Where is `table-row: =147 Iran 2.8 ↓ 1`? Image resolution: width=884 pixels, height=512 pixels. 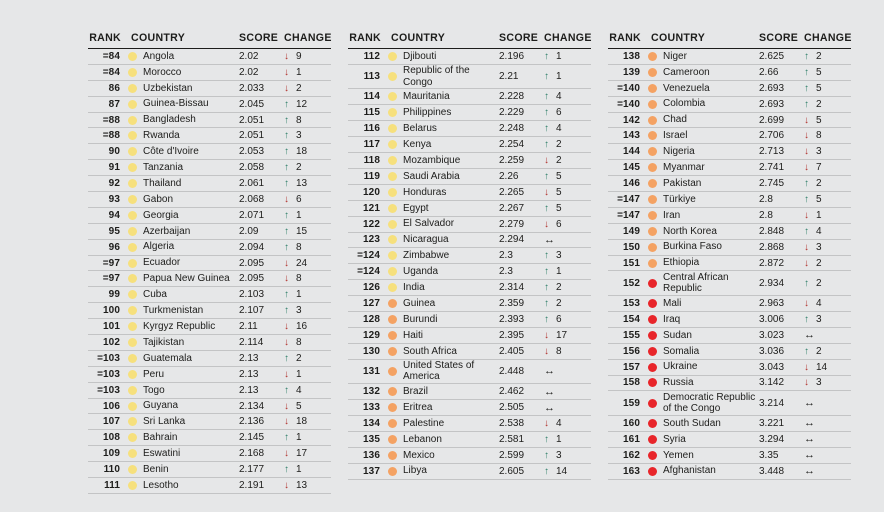
table-row: =147 Iran 2.8 ↓ 1 is located at coordinates (729, 216).